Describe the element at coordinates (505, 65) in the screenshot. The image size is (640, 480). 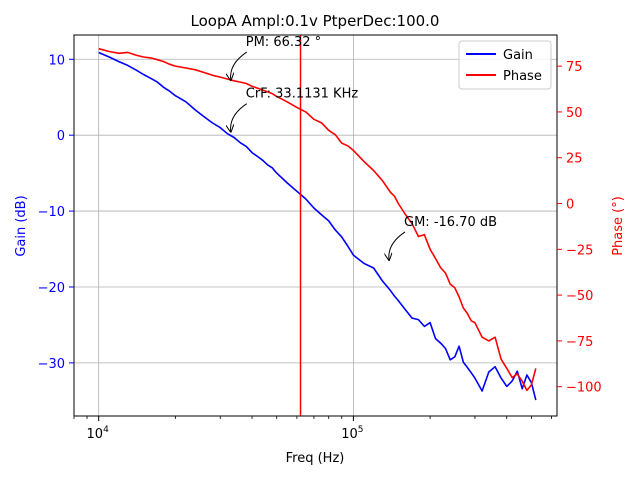
I see `legend: Gain Phase` at that location.